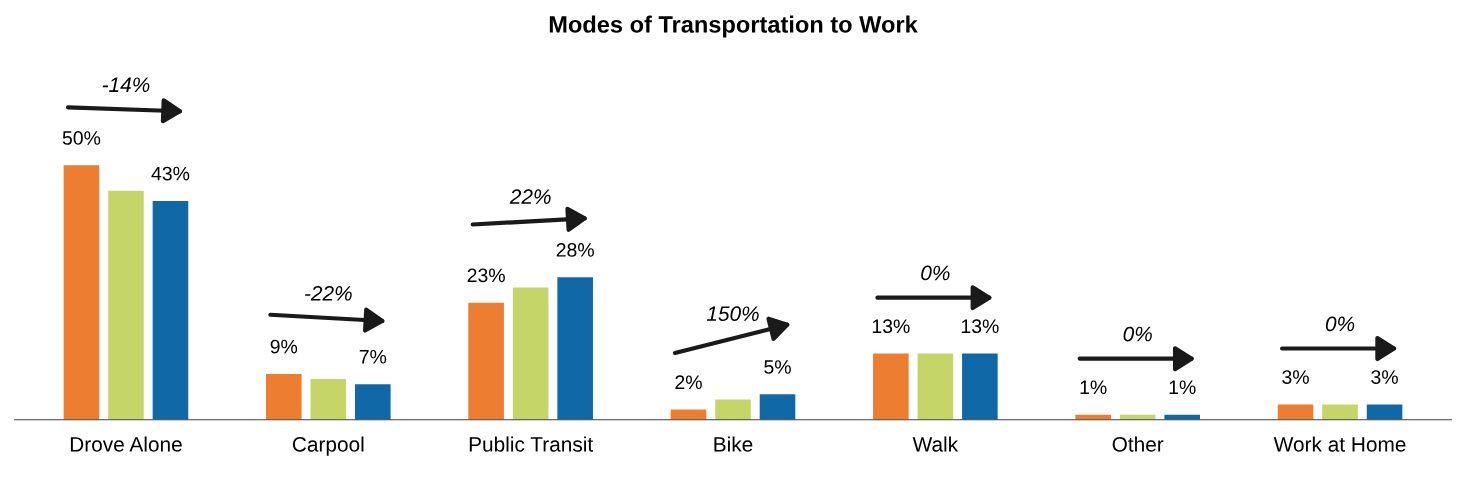  Describe the element at coordinates (373, 356) in the screenshot. I see `data-label: 7%` at that location.